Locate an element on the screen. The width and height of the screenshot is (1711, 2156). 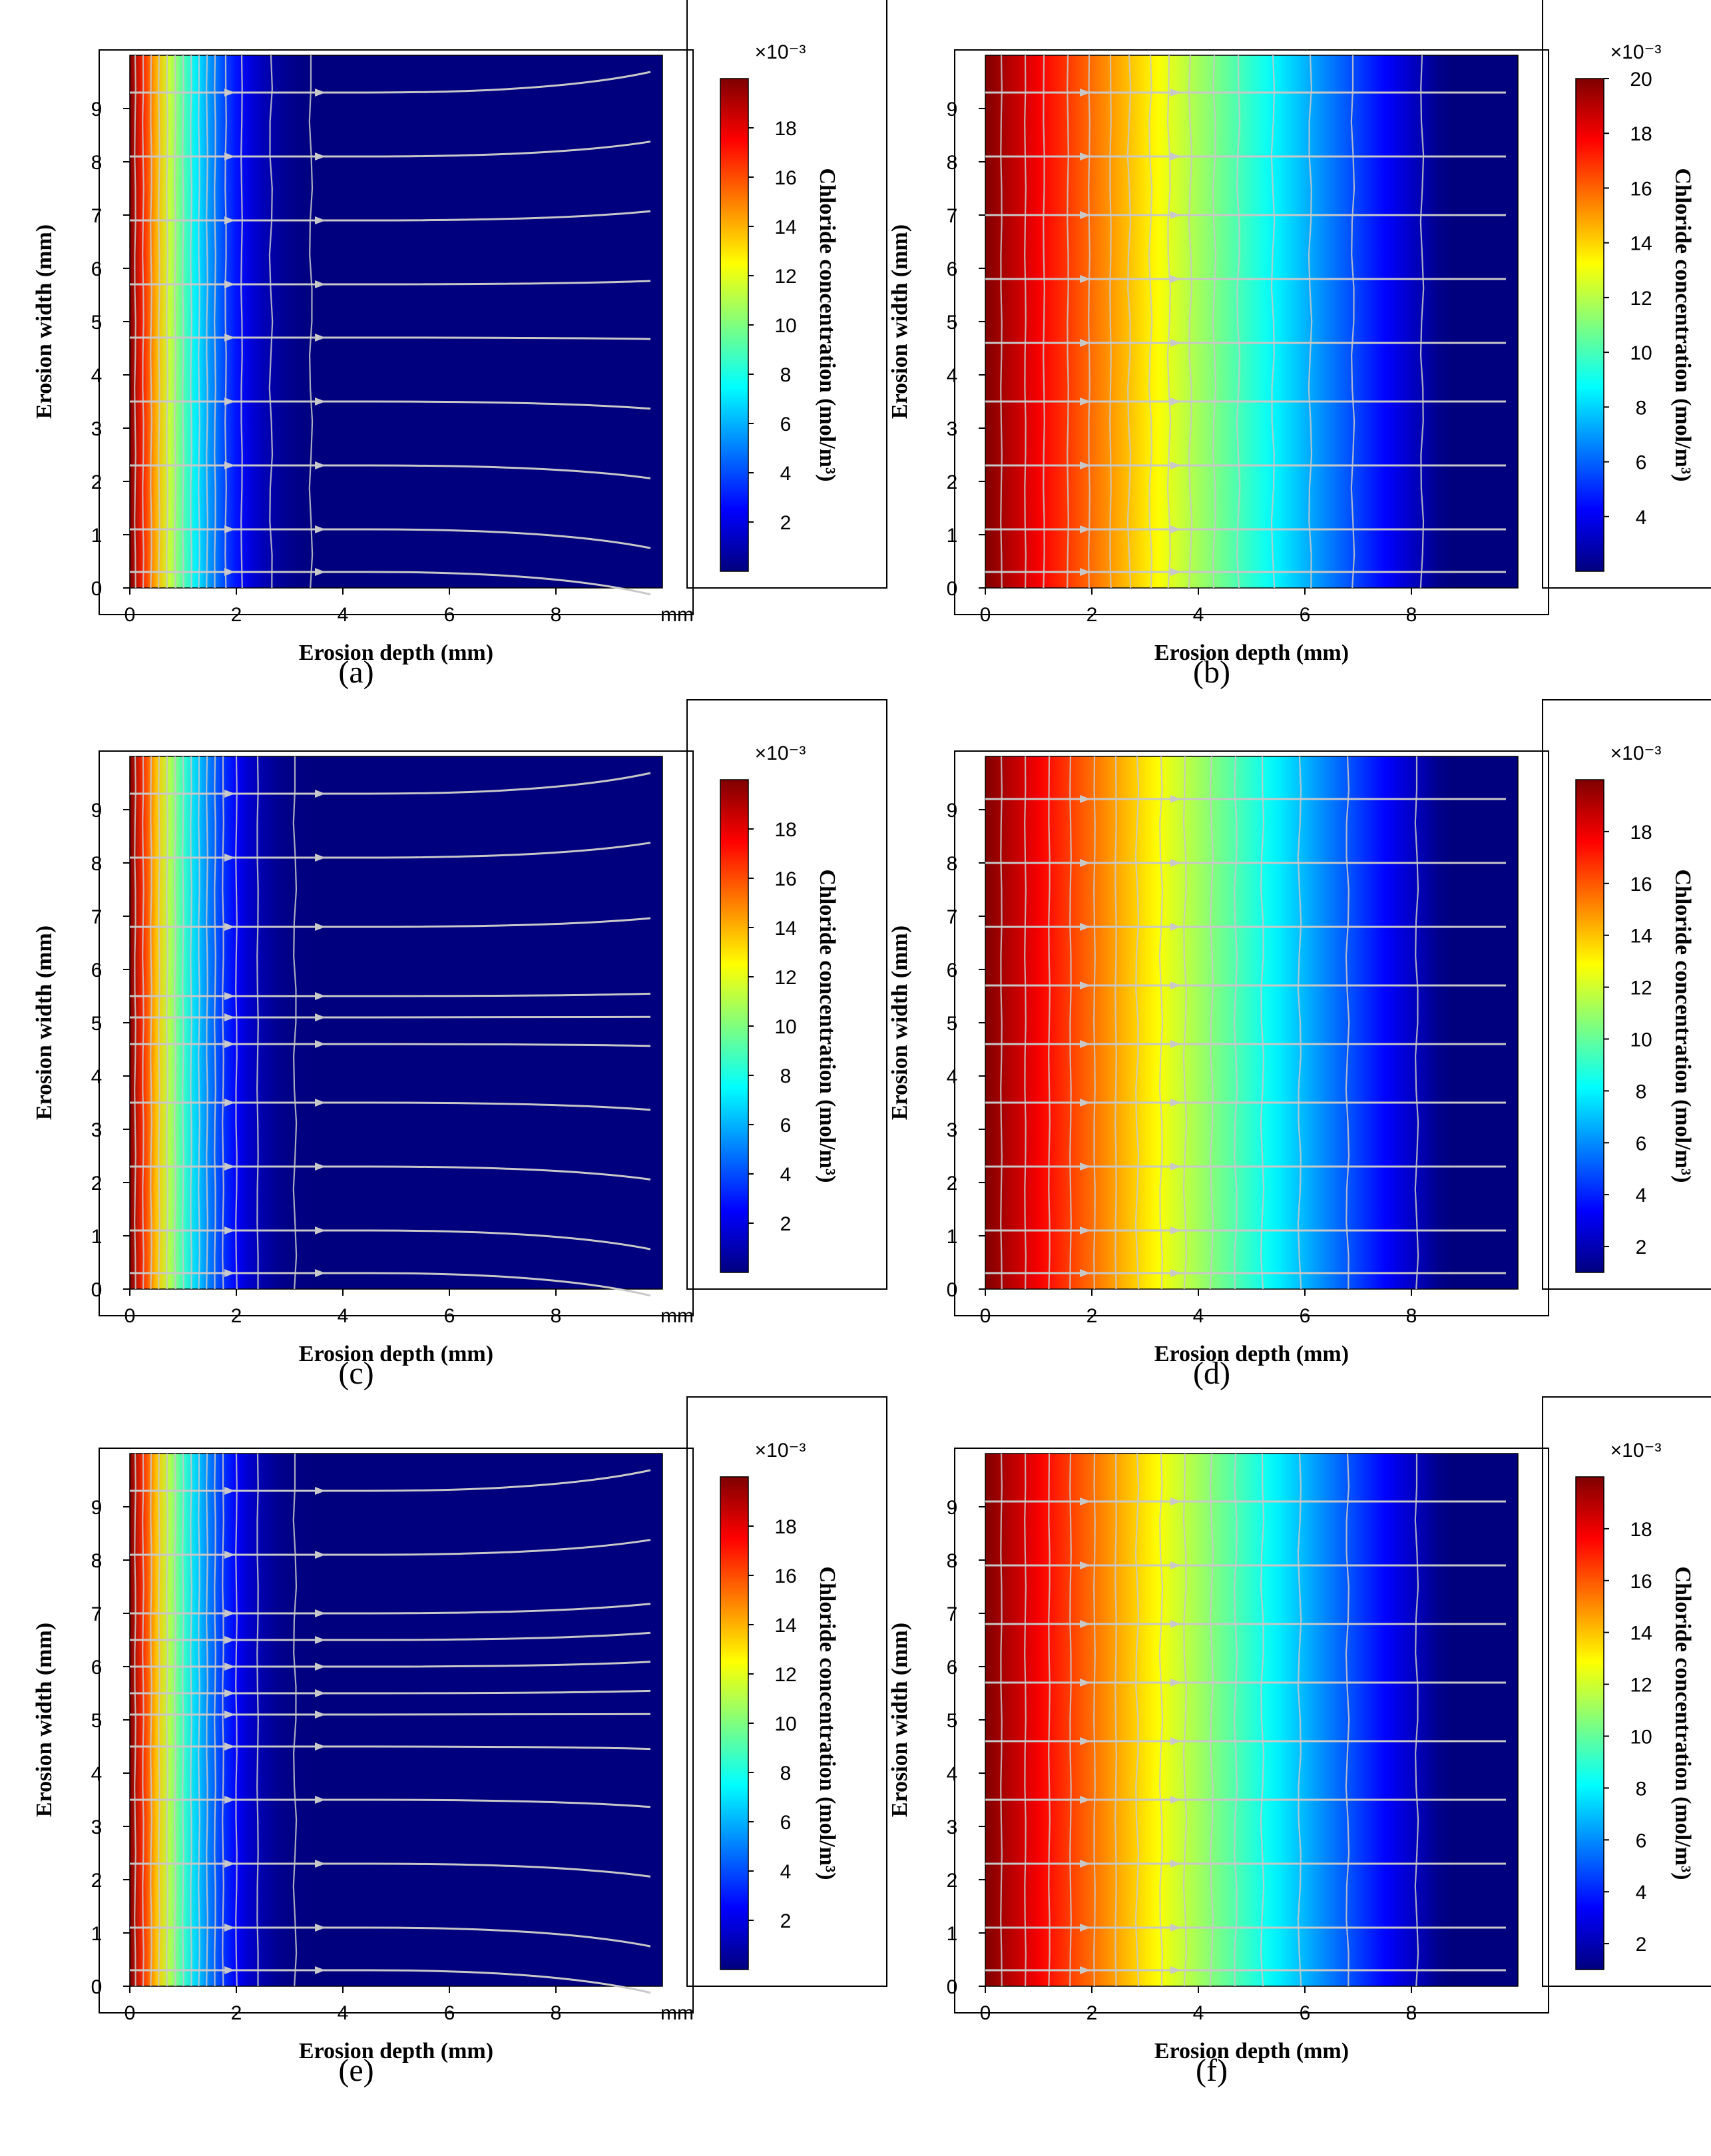
colorbar-tick-label: 20 is located at coordinates (1641, 80).